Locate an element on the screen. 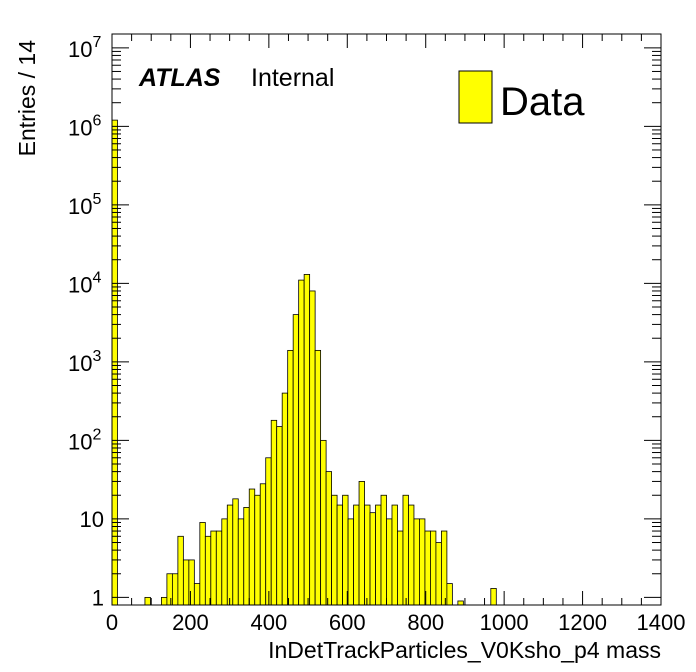 The height and width of the screenshot is (672, 696). x-axis-label: InDetTrackParticles_V0Ksho_p4 mass is located at coordinates (464, 650).